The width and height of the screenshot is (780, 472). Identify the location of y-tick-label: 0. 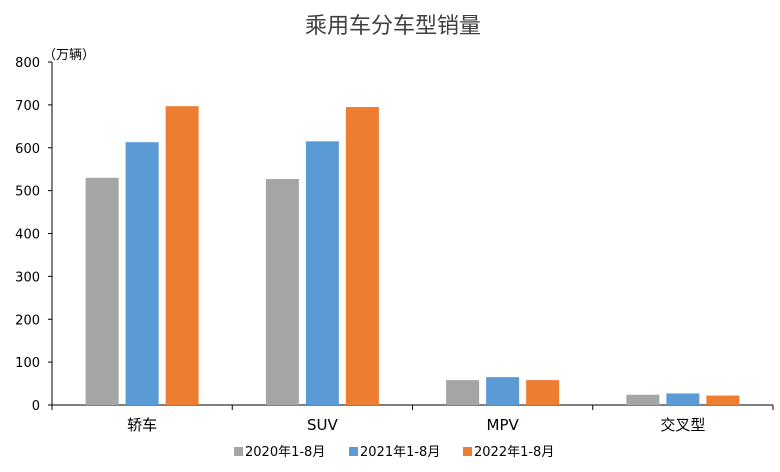
(36, 406).